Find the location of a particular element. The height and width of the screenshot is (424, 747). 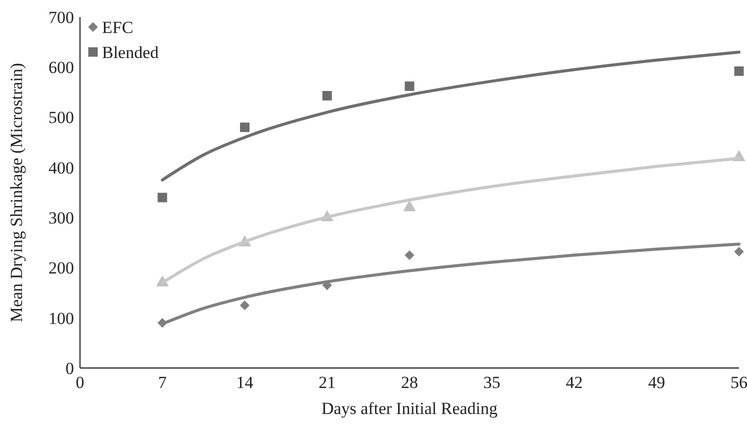

x-tick-label: 21 is located at coordinates (327, 382).